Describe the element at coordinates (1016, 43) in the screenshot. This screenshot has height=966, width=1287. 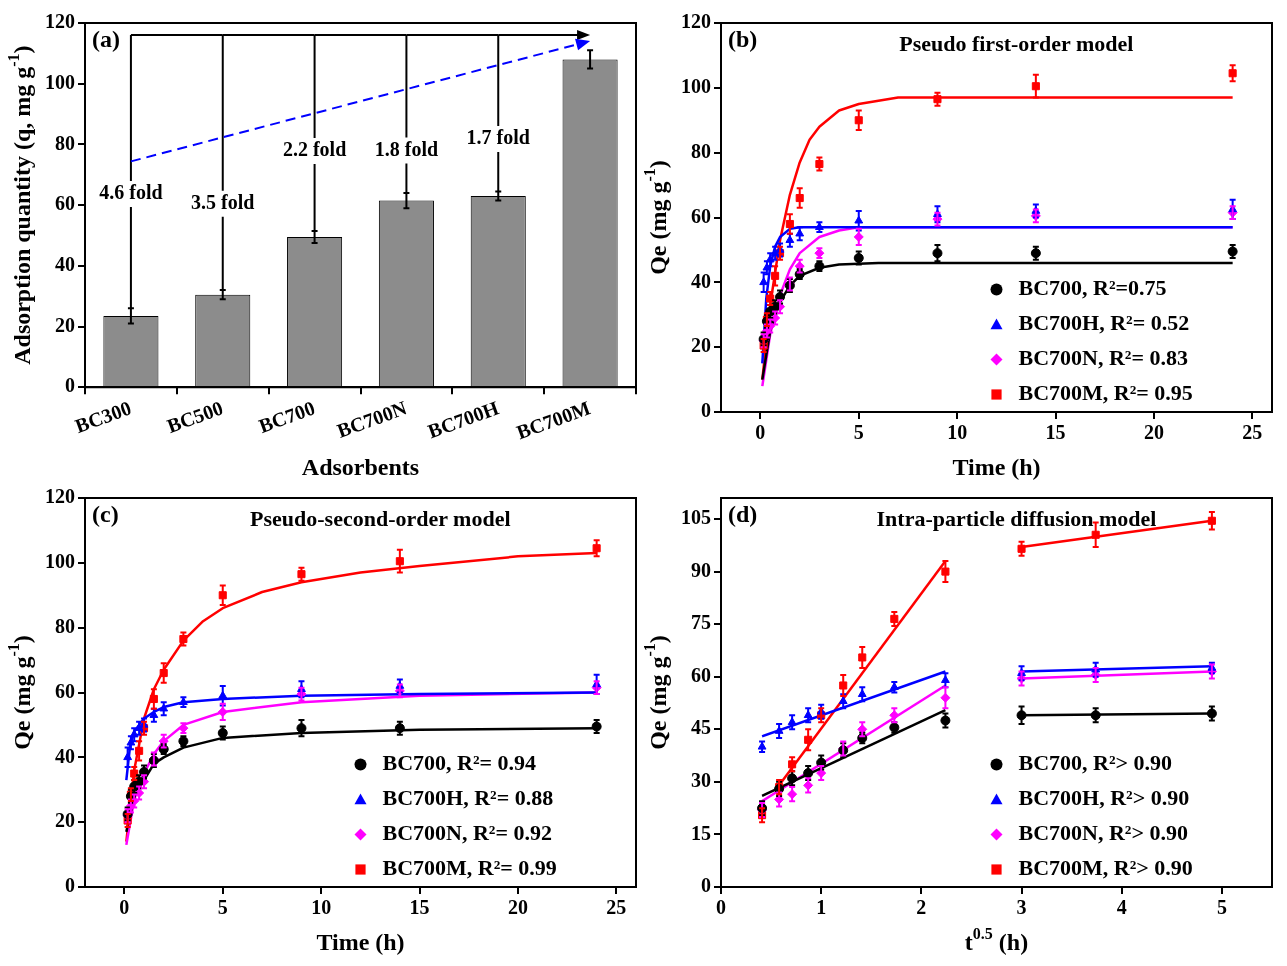
I see `chart-title: Pseudo first-order model` at that location.